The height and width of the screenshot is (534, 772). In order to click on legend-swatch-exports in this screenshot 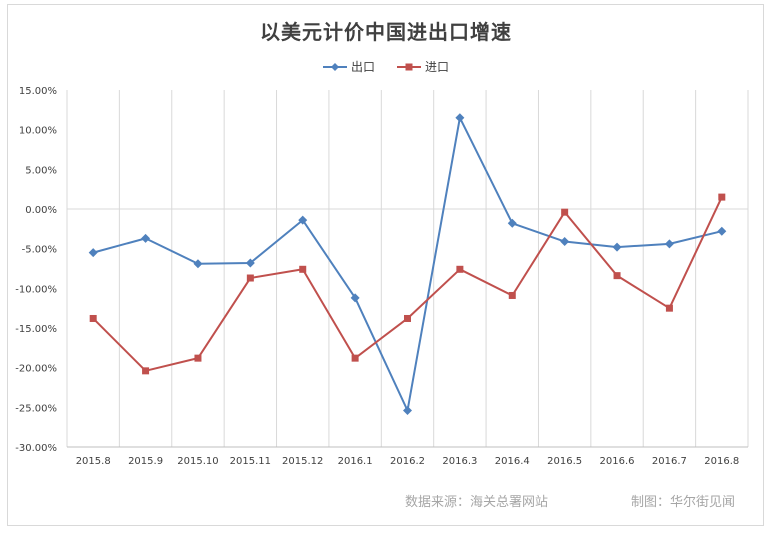, I will do `click(334, 66)`.